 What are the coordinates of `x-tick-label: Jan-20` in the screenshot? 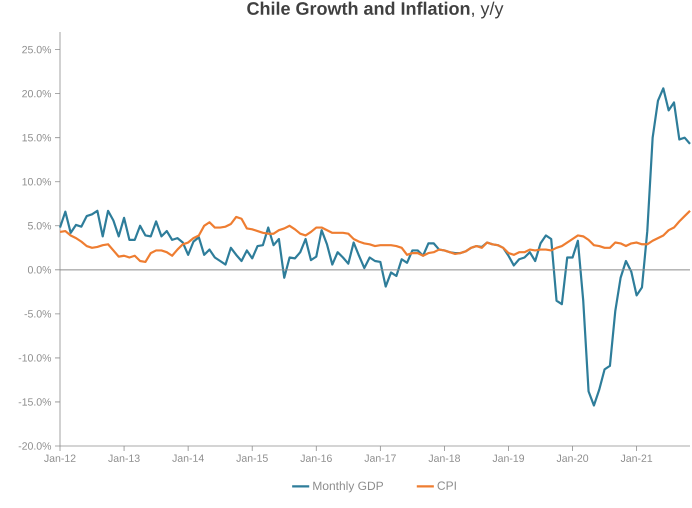 It's located at (572, 458).